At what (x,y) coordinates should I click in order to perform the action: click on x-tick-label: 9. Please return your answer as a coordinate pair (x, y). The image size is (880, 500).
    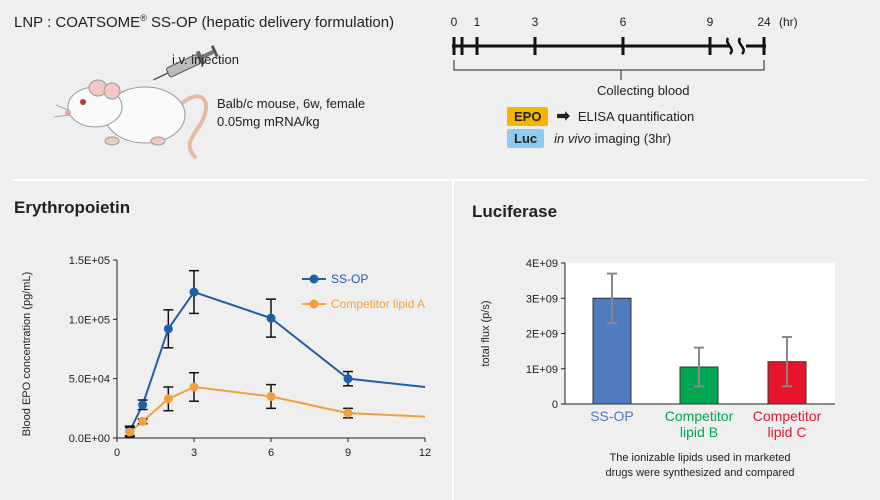
    Looking at the image, I should click on (348, 453).